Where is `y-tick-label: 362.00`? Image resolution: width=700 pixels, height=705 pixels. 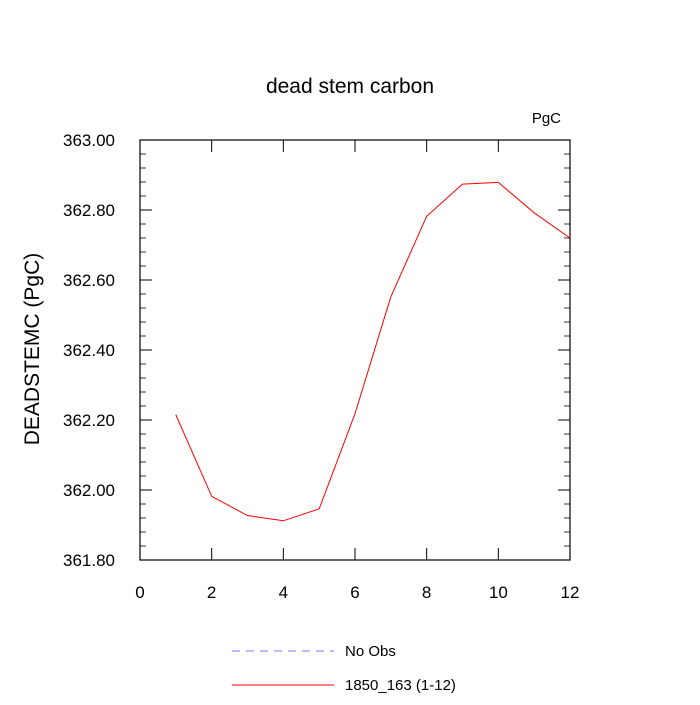 y-tick-label: 362.00 is located at coordinates (89, 490).